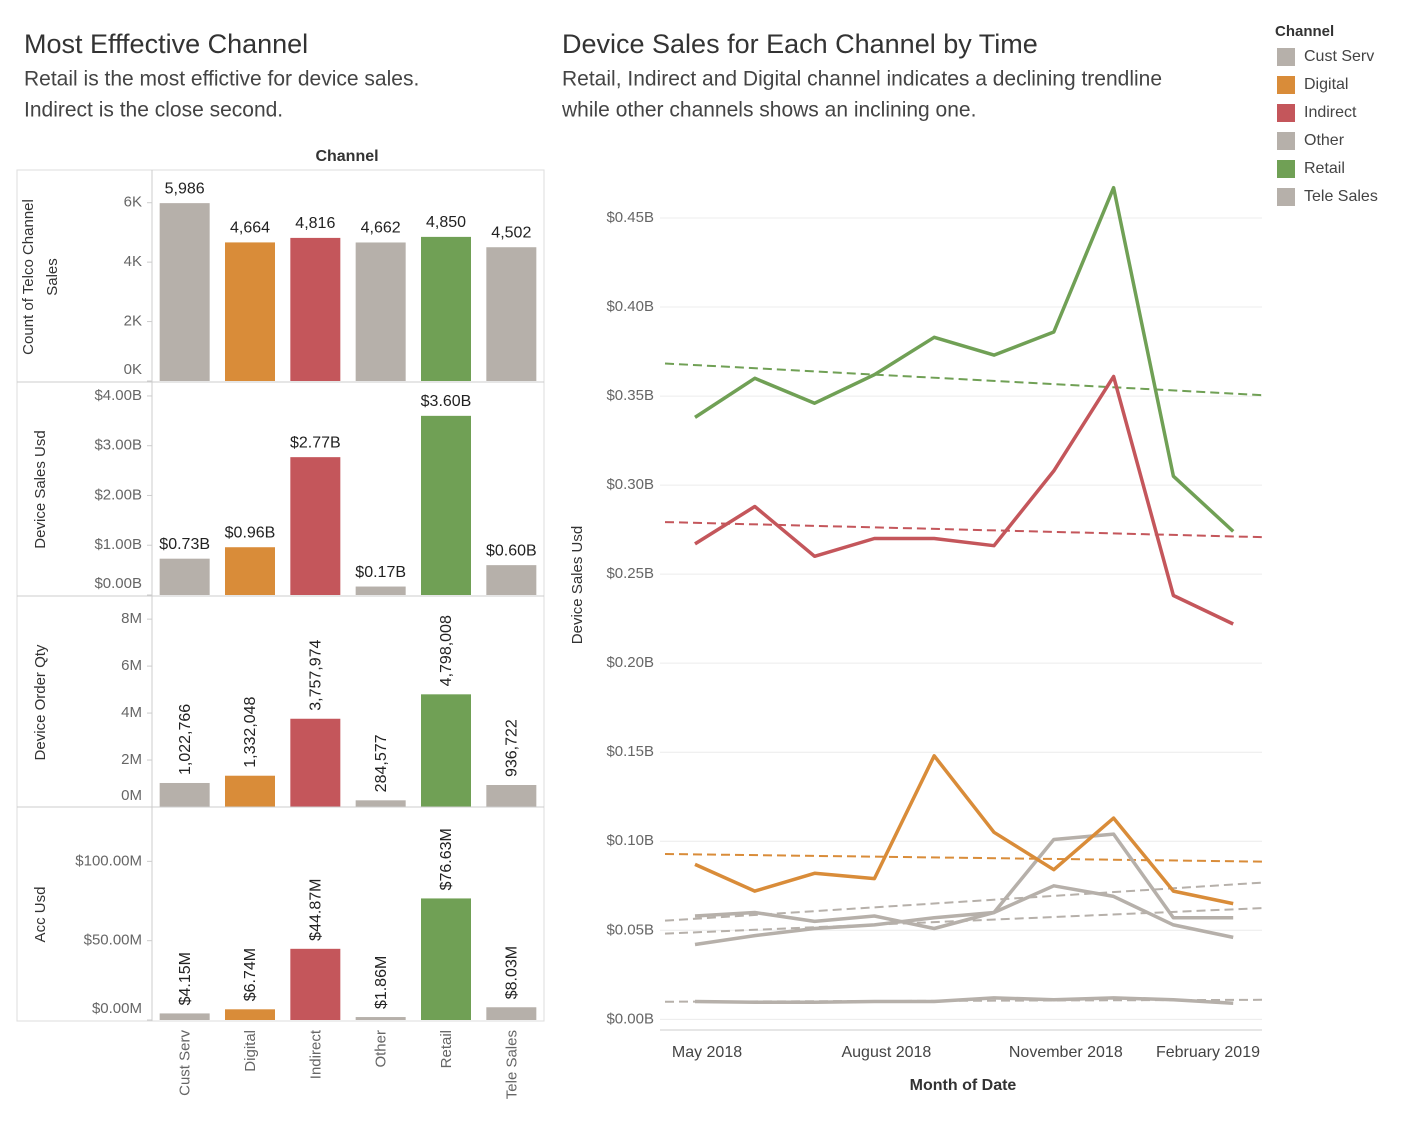  I want to click on legend-label: Other, so click(1324, 140).